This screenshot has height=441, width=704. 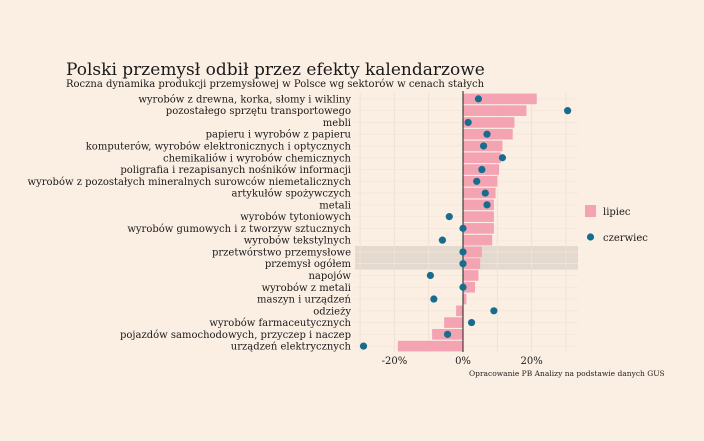 What do you see at coordinates (281, 252) in the screenshot?
I see `category-label: przetwórstwo przemysłowe` at bounding box center [281, 252].